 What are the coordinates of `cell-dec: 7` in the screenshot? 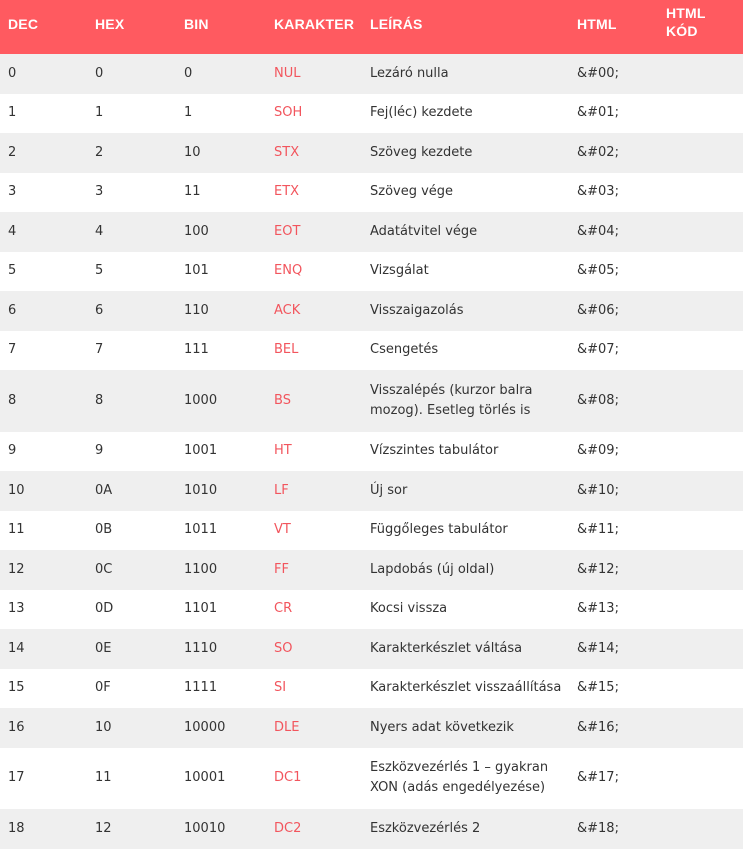 It's located at (12, 350).